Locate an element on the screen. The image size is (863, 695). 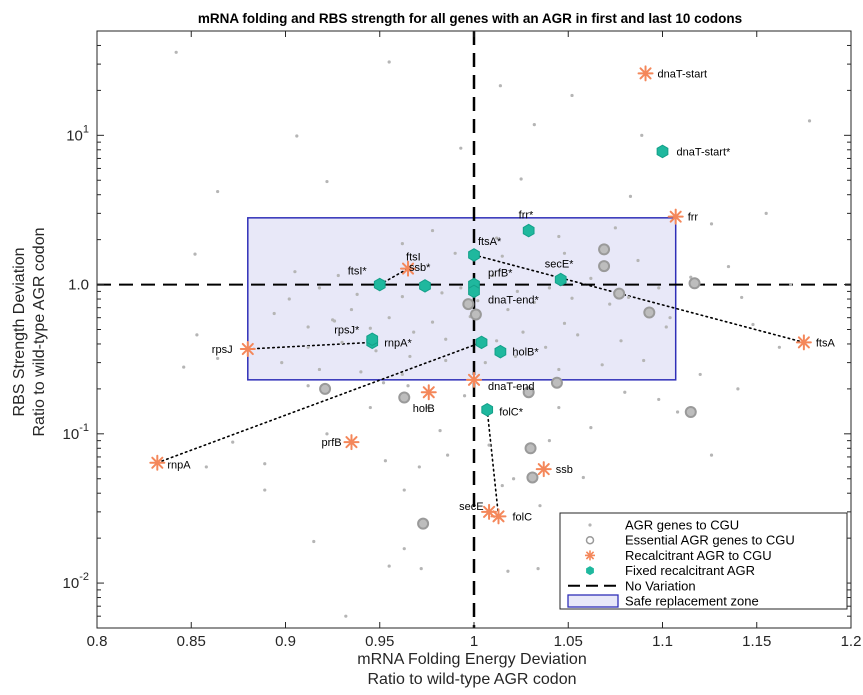
legend-entry-noVar: No Variation is located at coordinates (632, 585).